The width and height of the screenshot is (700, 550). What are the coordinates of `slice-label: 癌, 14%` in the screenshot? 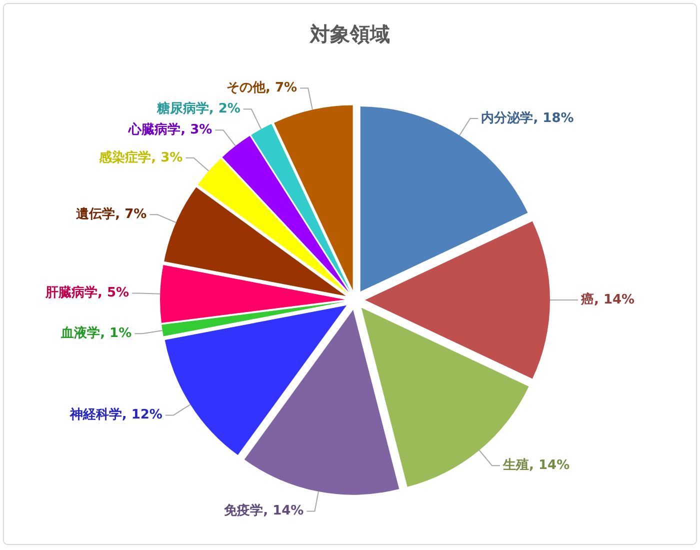 It's located at (607, 300).